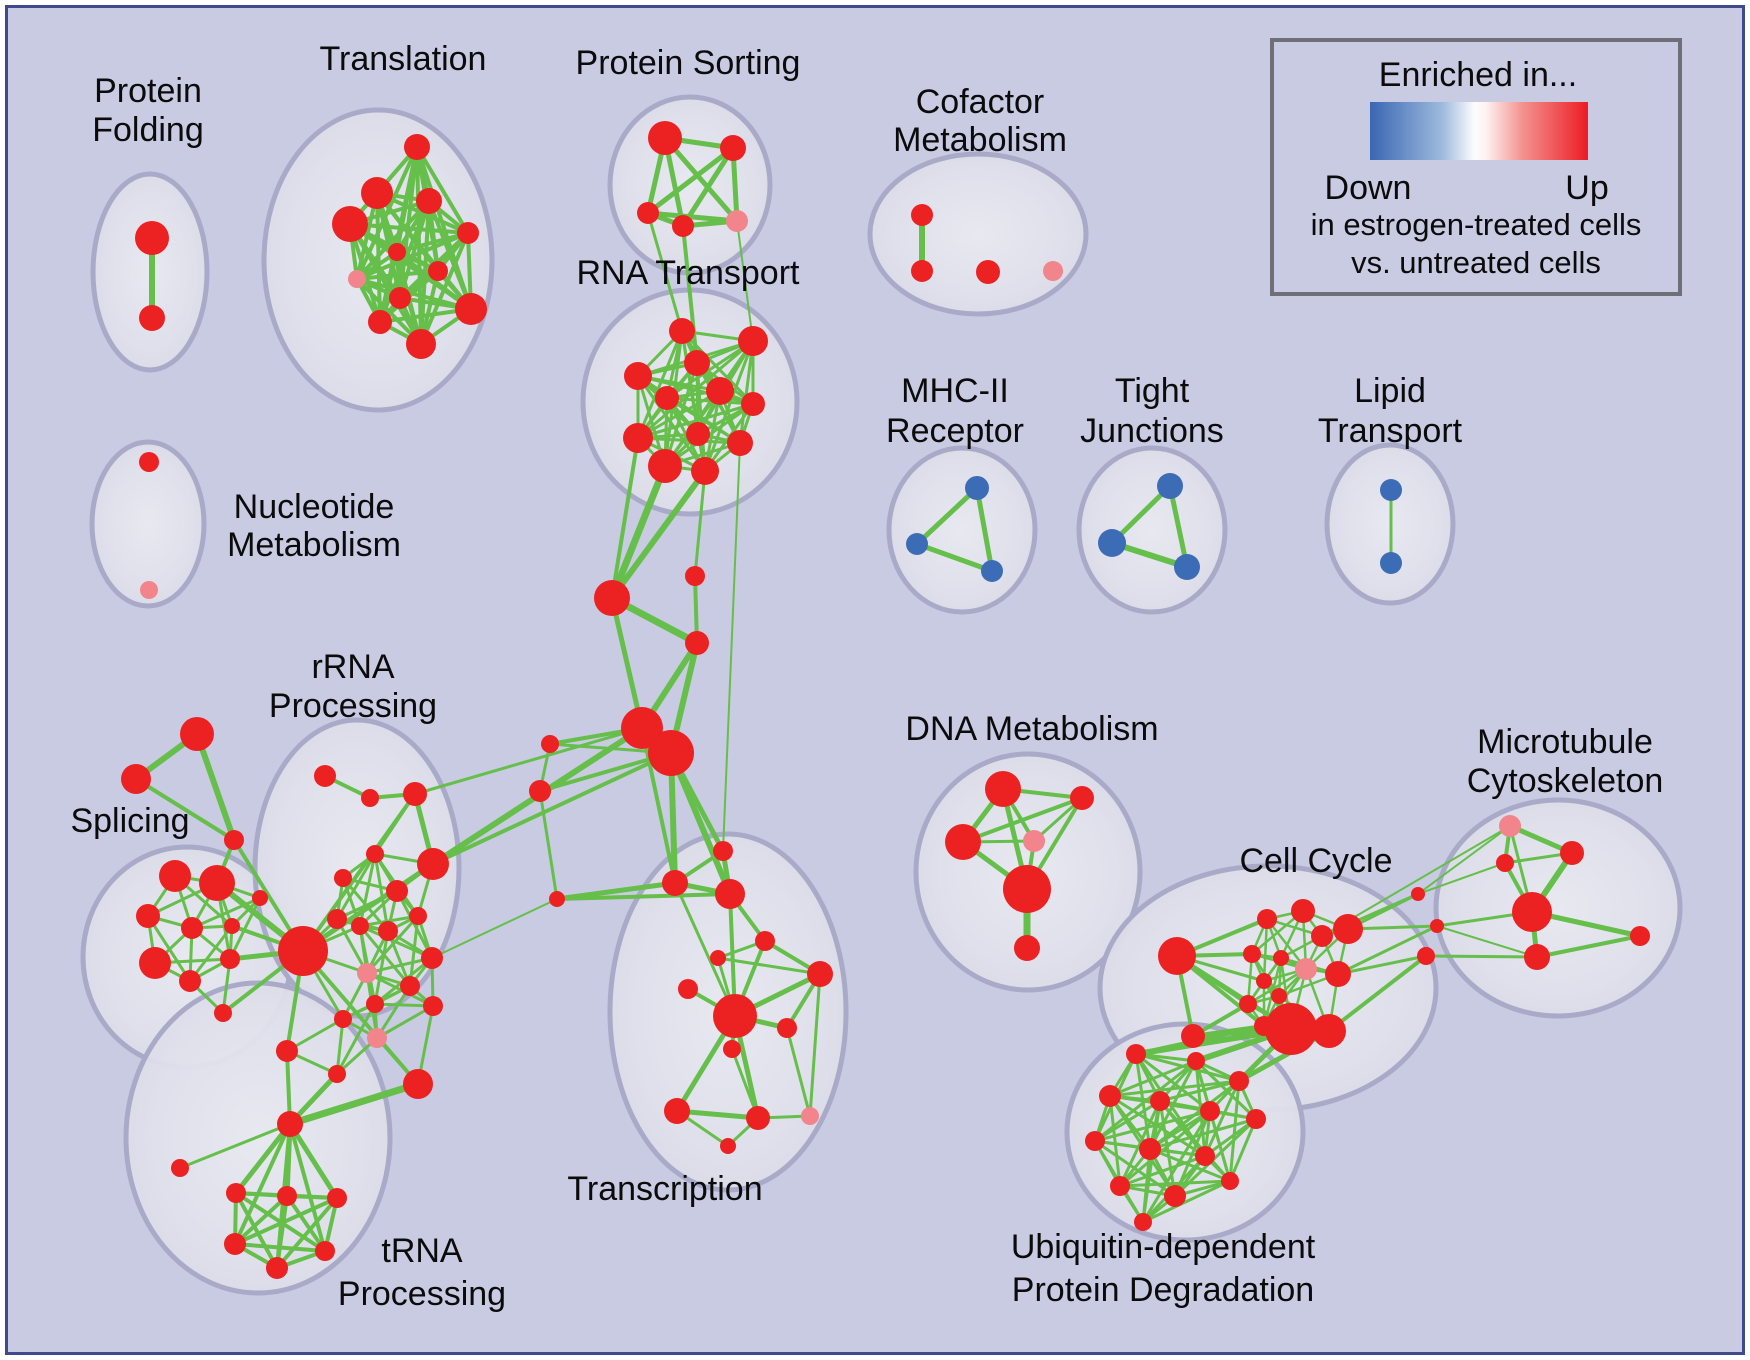  Describe the element at coordinates (215, 787) in the screenshot. I see `edge-splicing` at that location.